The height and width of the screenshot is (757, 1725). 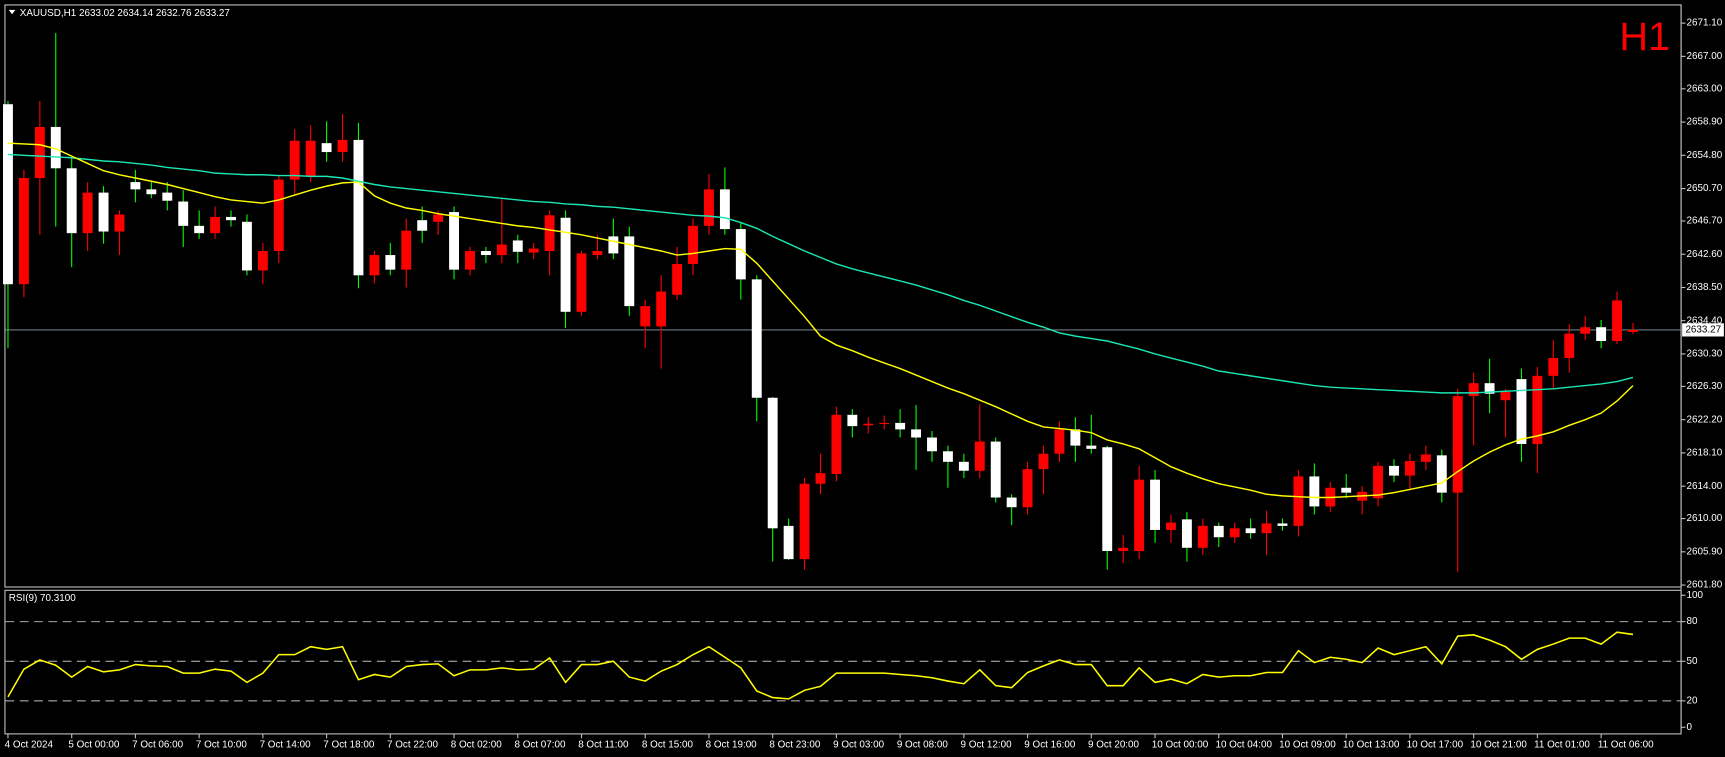 I want to click on current-price-tag, so click(x=1703, y=330).